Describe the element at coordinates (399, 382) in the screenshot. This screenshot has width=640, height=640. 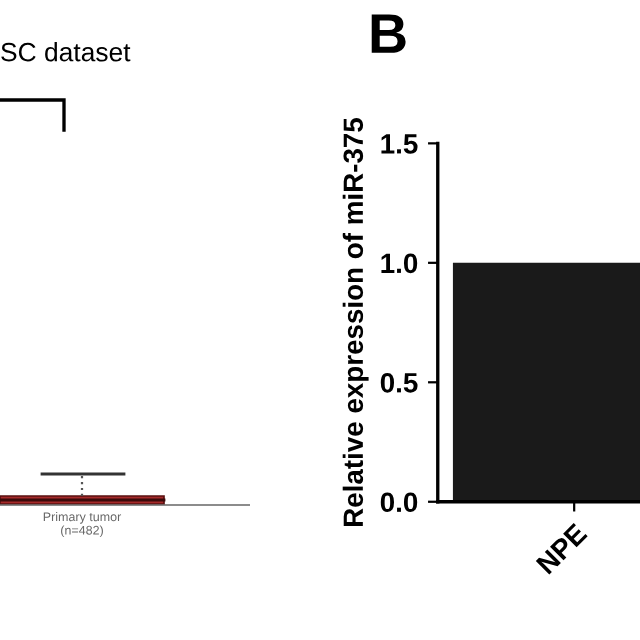
I see `y-tick-label: 0.5` at that location.